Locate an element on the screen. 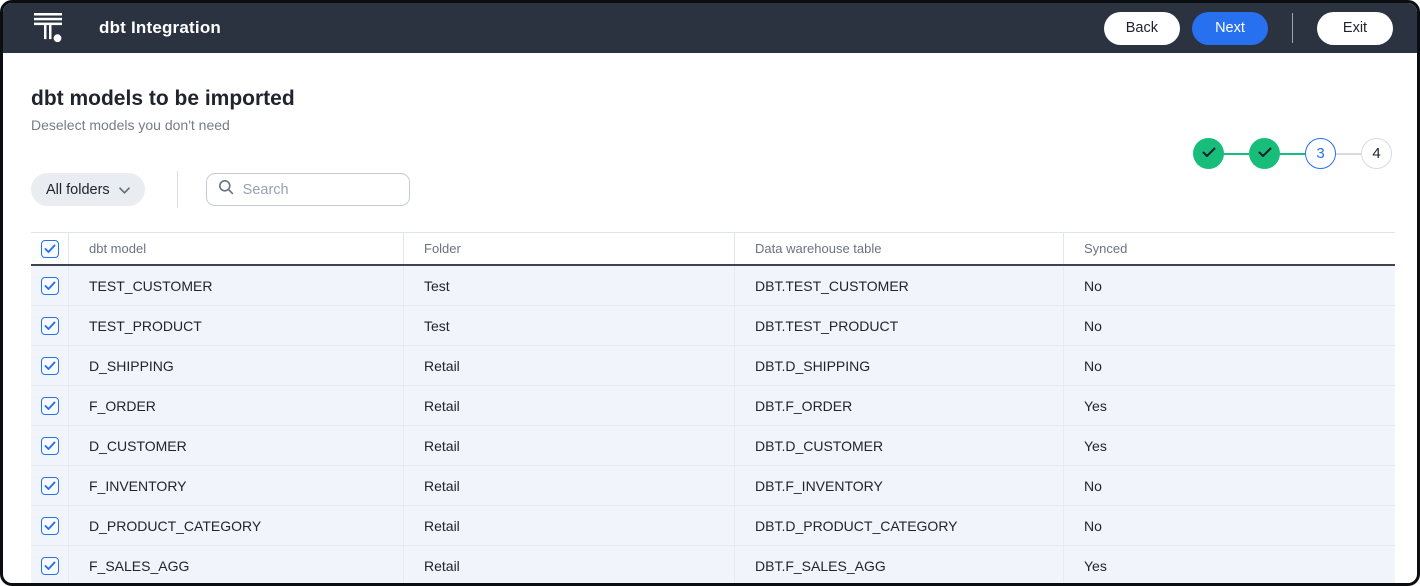 This screenshot has height=586, width=1420. app-title: dbt Integration is located at coordinates (160, 27).